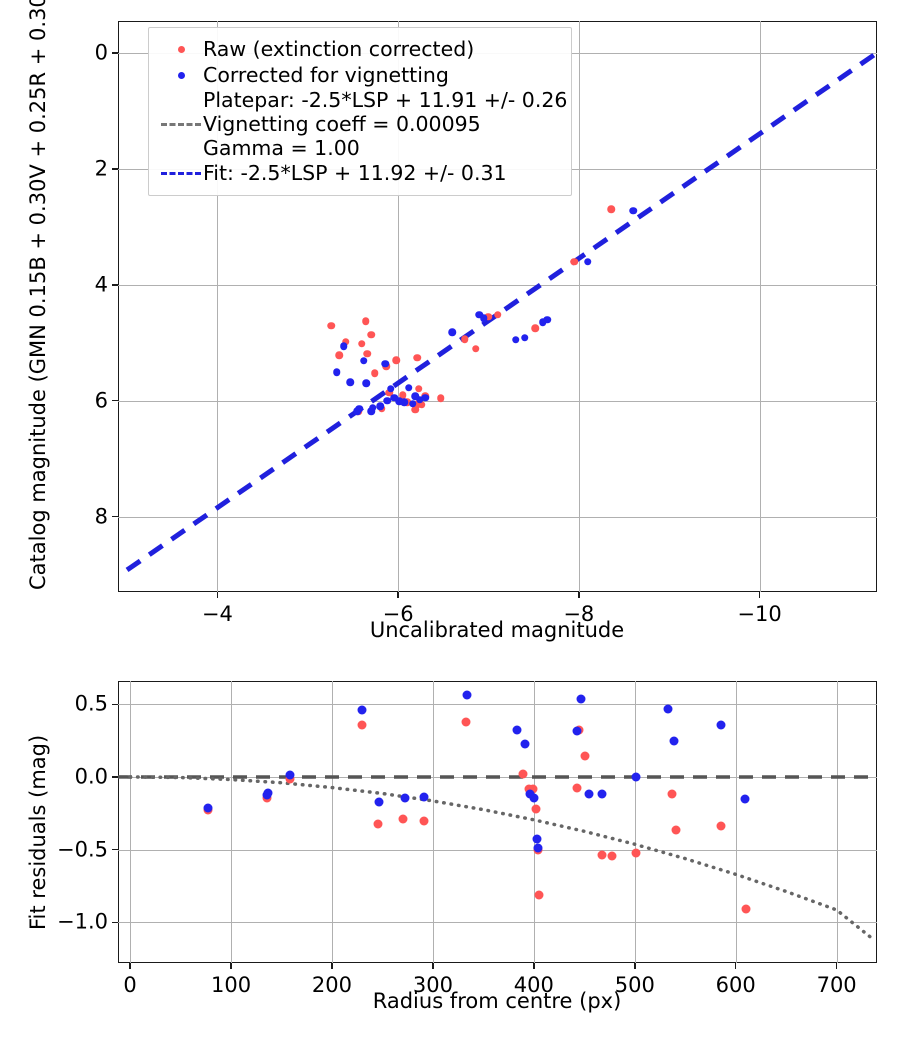 The height and width of the screenshot is (1050, 900). What do you see at coordinates (634, 985) in the screenshot?
I see `bottom-xtick-label: 500` at bounding box center [634, 985].